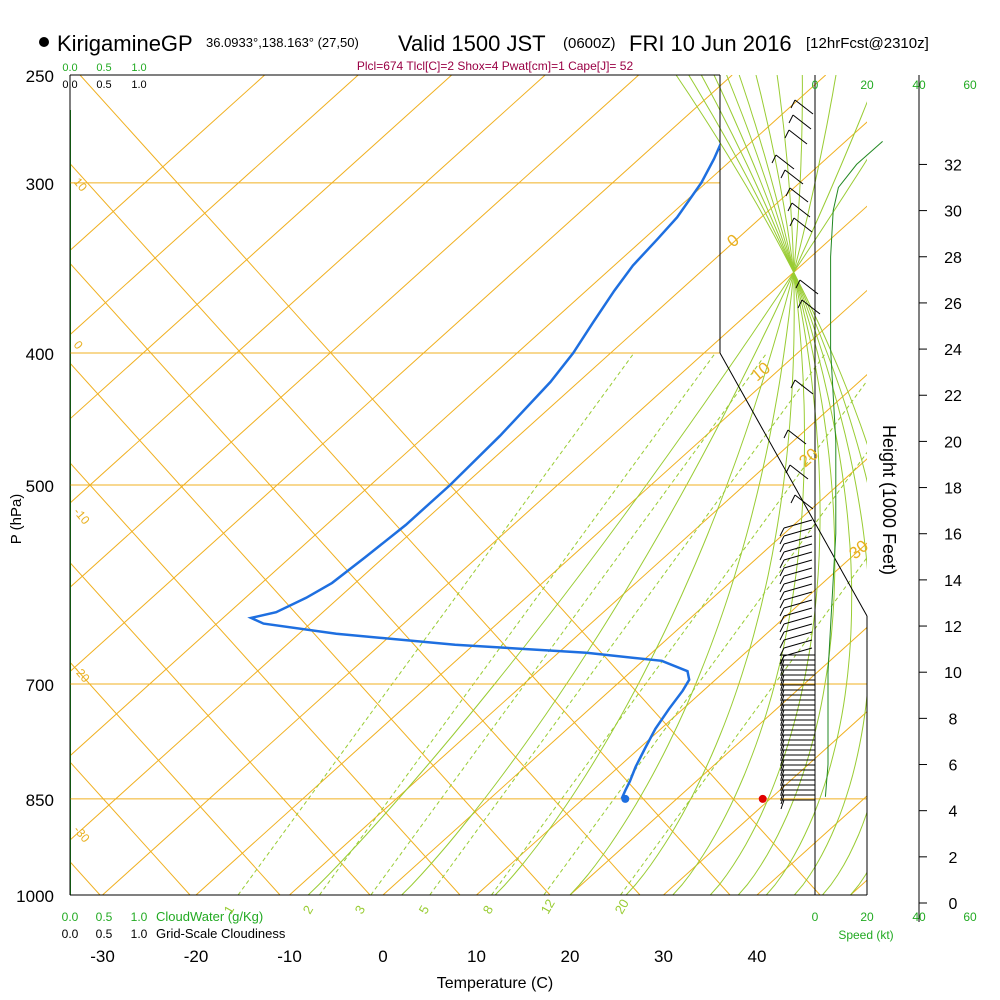 This screenshot has height=1000, width=1000. I want to click on zulu-time: (0600Z), so click(589, 43).